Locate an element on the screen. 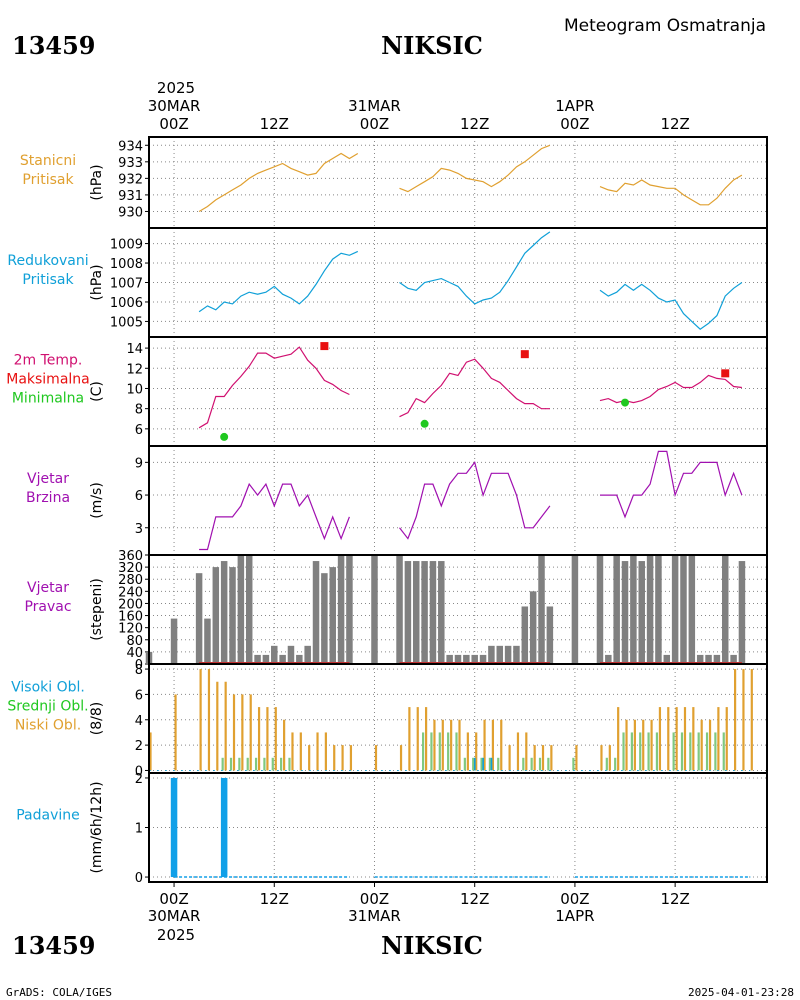 The image size is (800, 1000). ytick-label: 2 is located at coordinates (139, 779).